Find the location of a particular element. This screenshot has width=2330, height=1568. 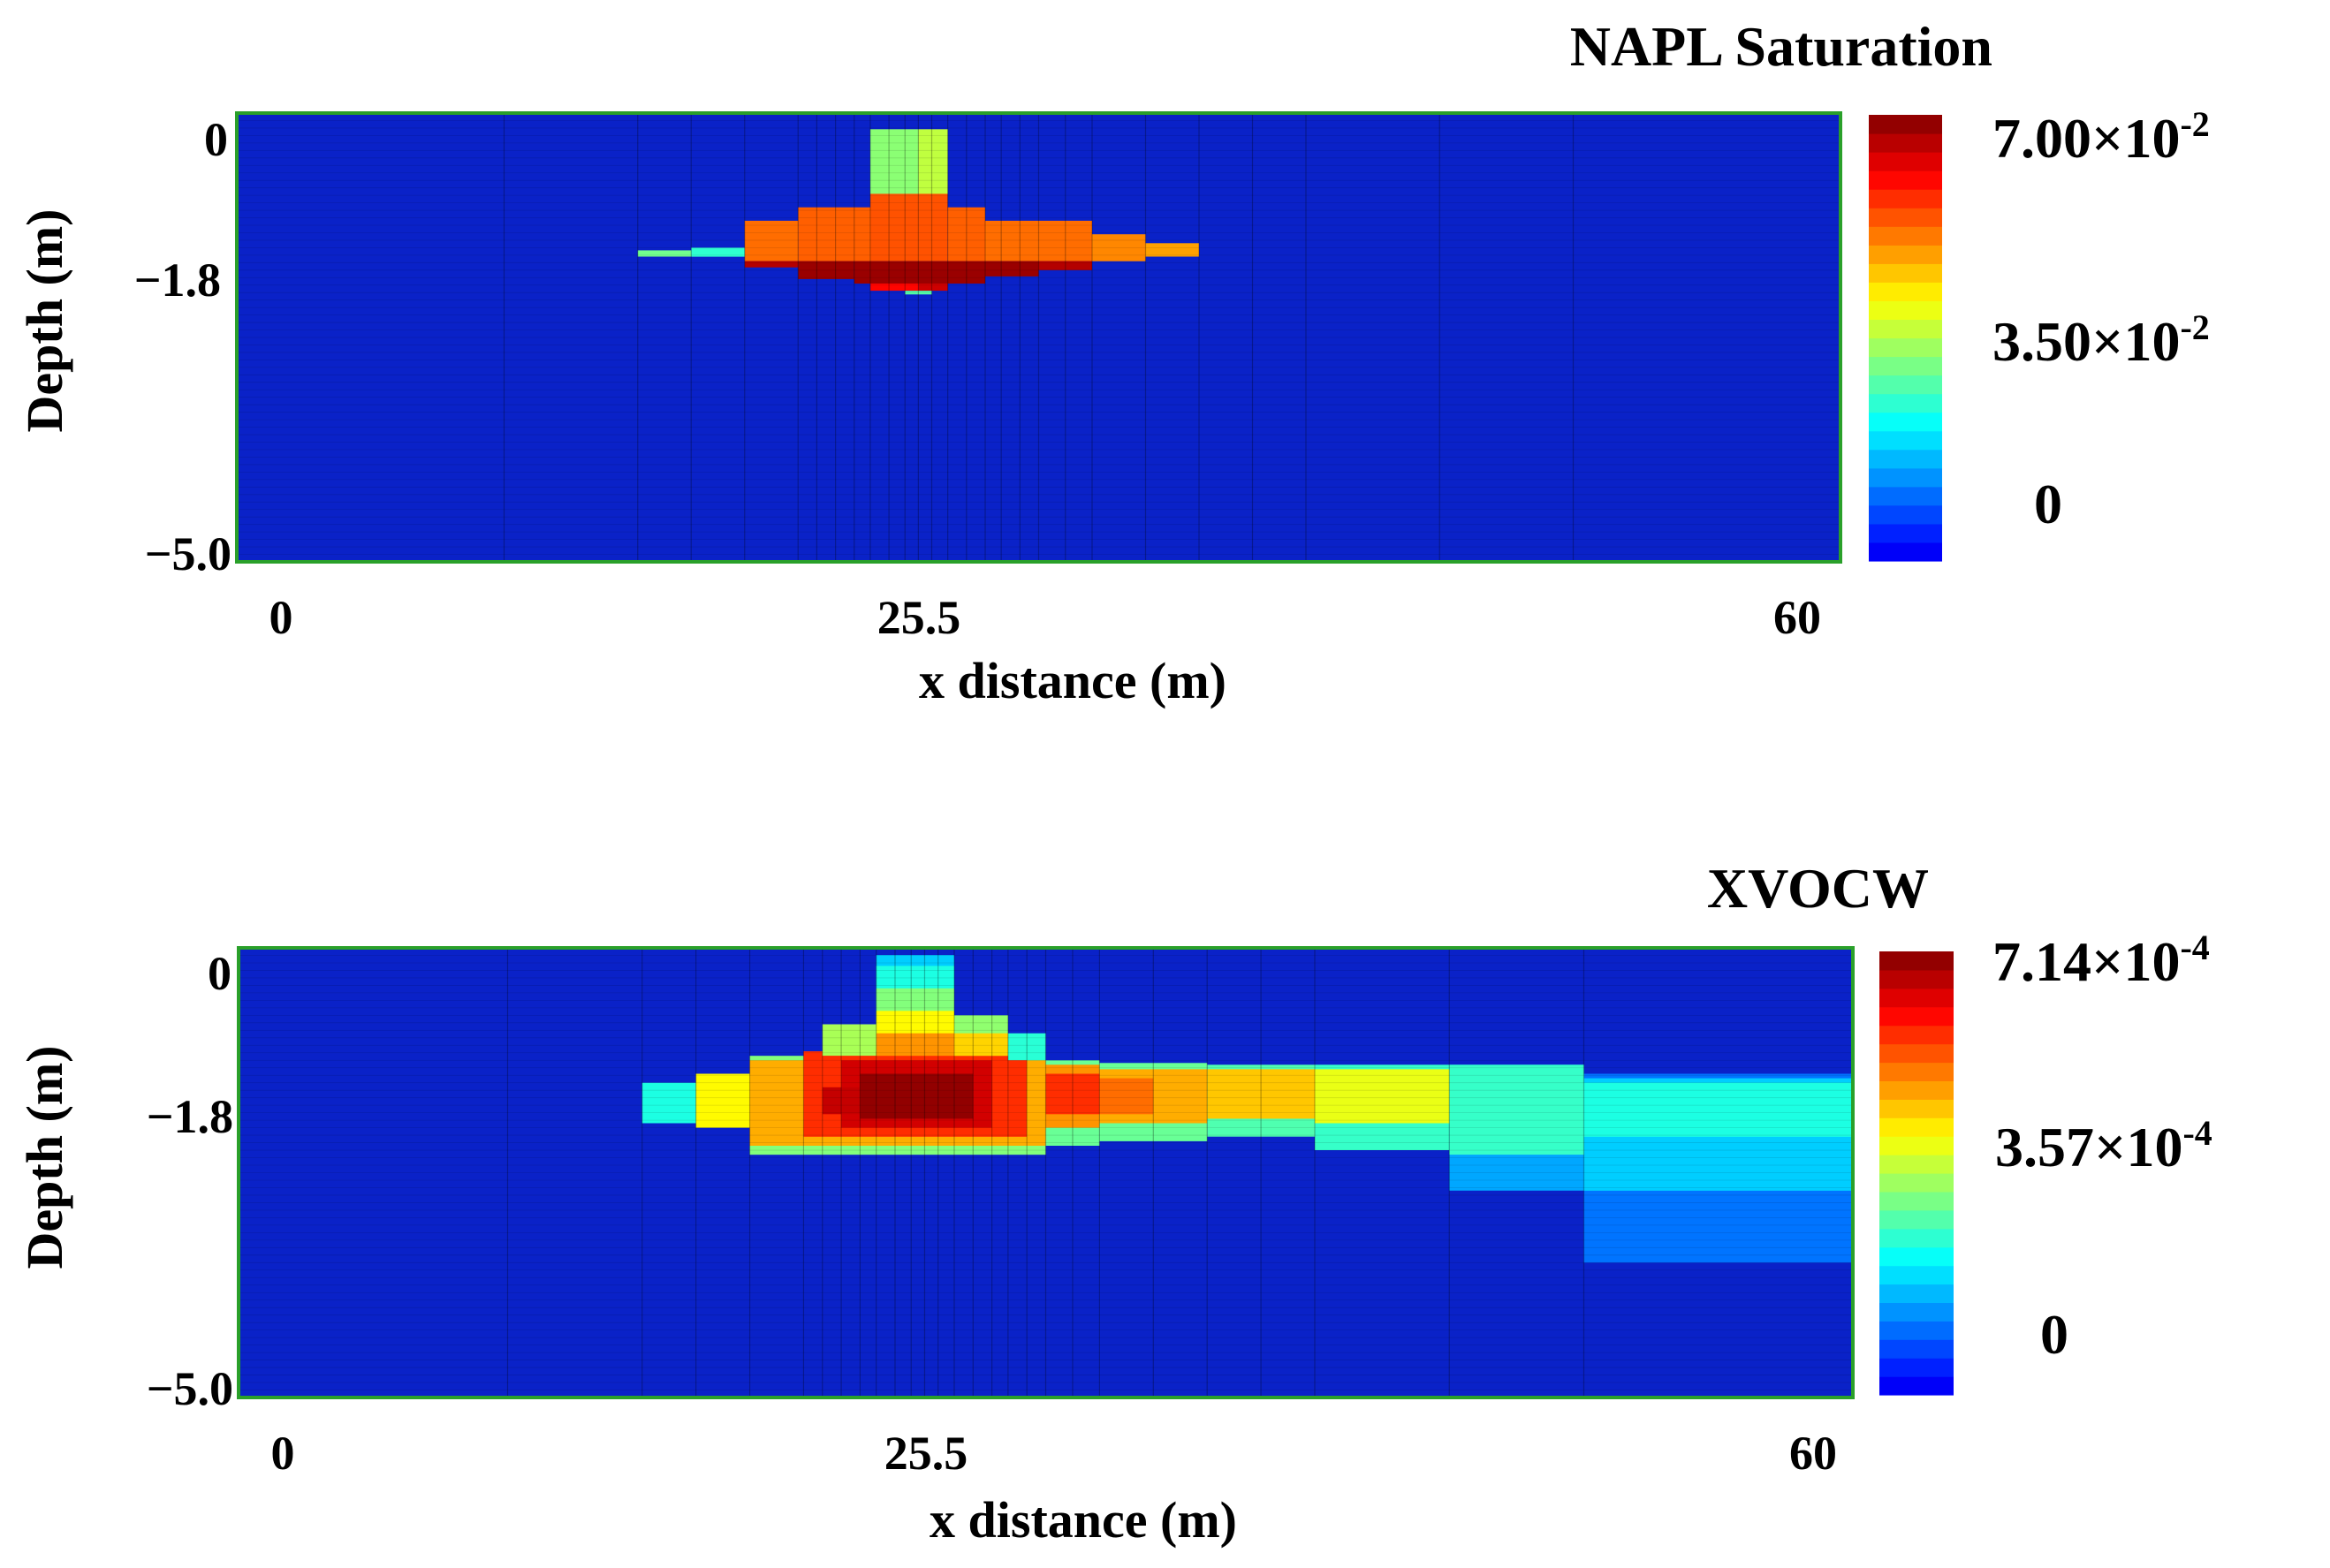

heatmap-cells is located at coordinates (1247, 1109).